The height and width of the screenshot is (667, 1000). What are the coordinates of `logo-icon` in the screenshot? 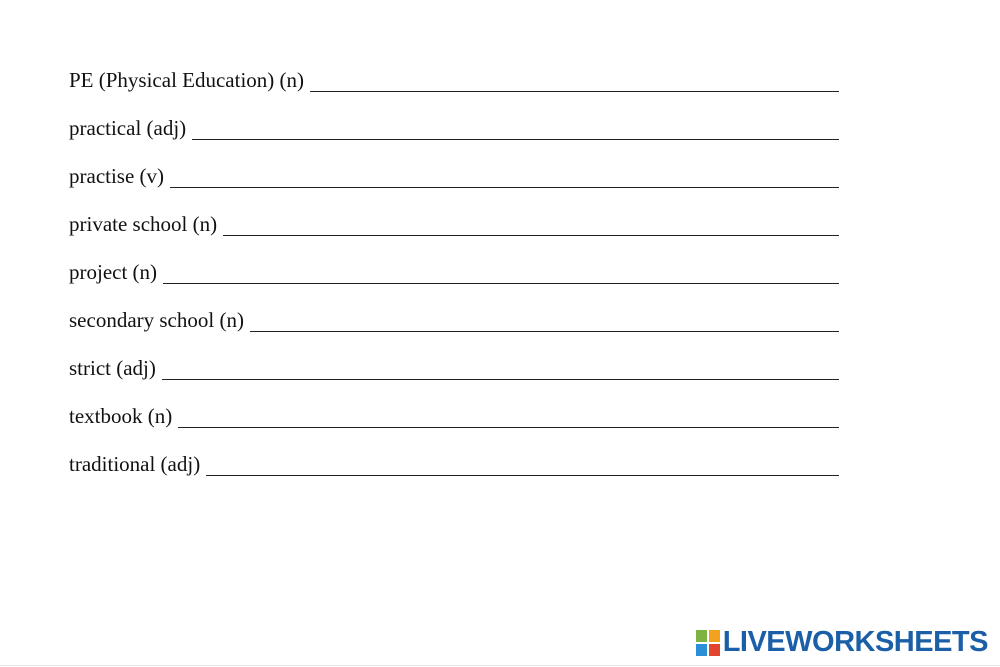 It's located at (707, 642).